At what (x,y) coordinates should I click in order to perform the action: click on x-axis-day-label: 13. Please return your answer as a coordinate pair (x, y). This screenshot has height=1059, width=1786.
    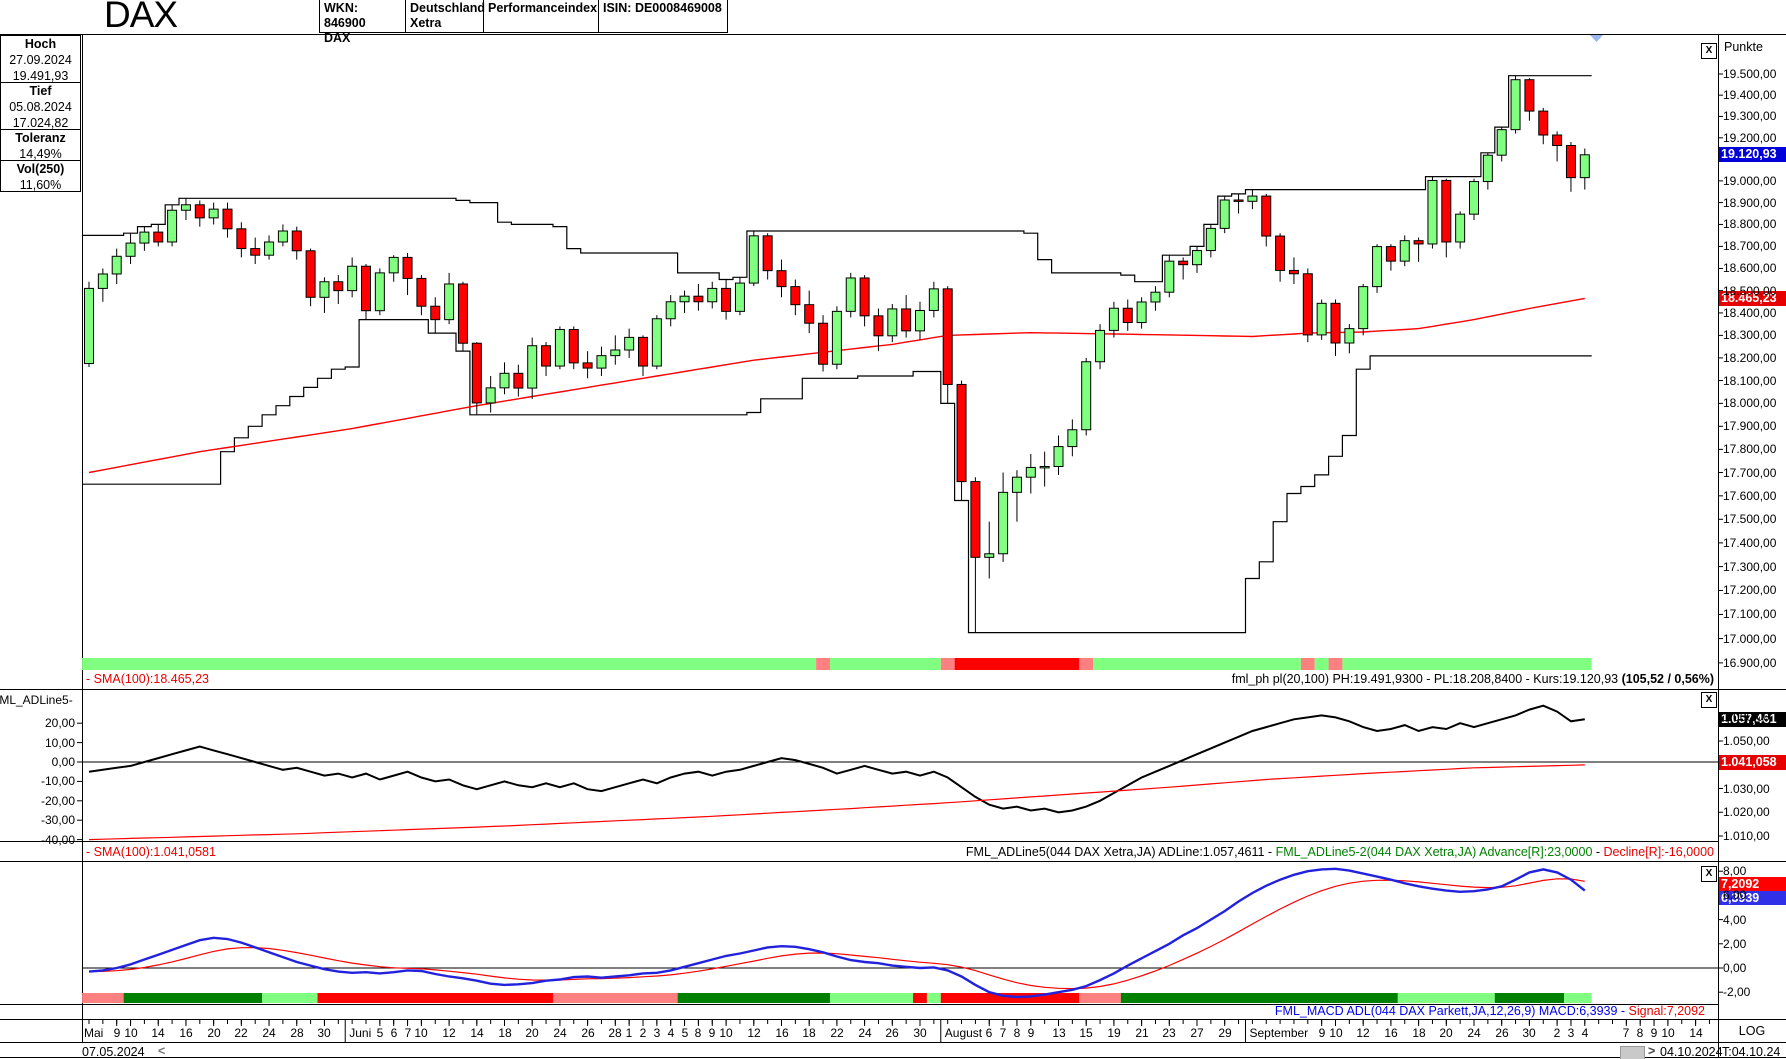
    Looking at the image, I should click on (1059, 1033).